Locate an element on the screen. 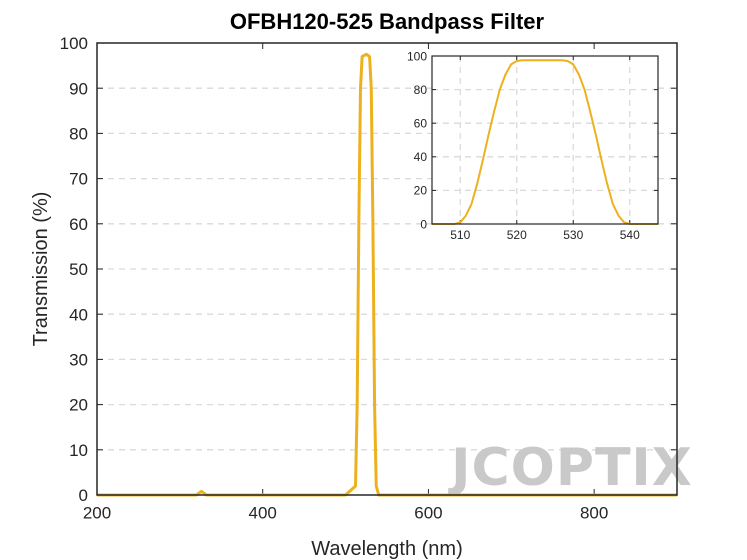  inset-transmission-line is located at coordinates (545, 142).